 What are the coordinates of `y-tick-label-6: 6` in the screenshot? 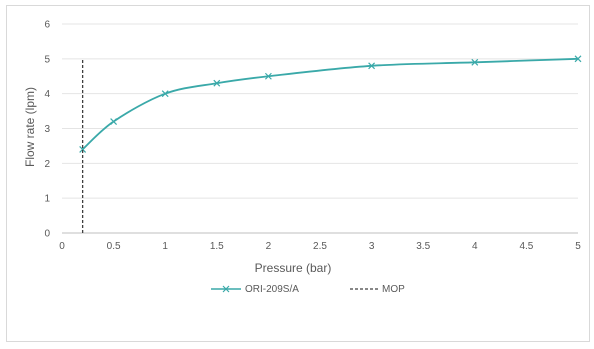 It's located at (47, 25).